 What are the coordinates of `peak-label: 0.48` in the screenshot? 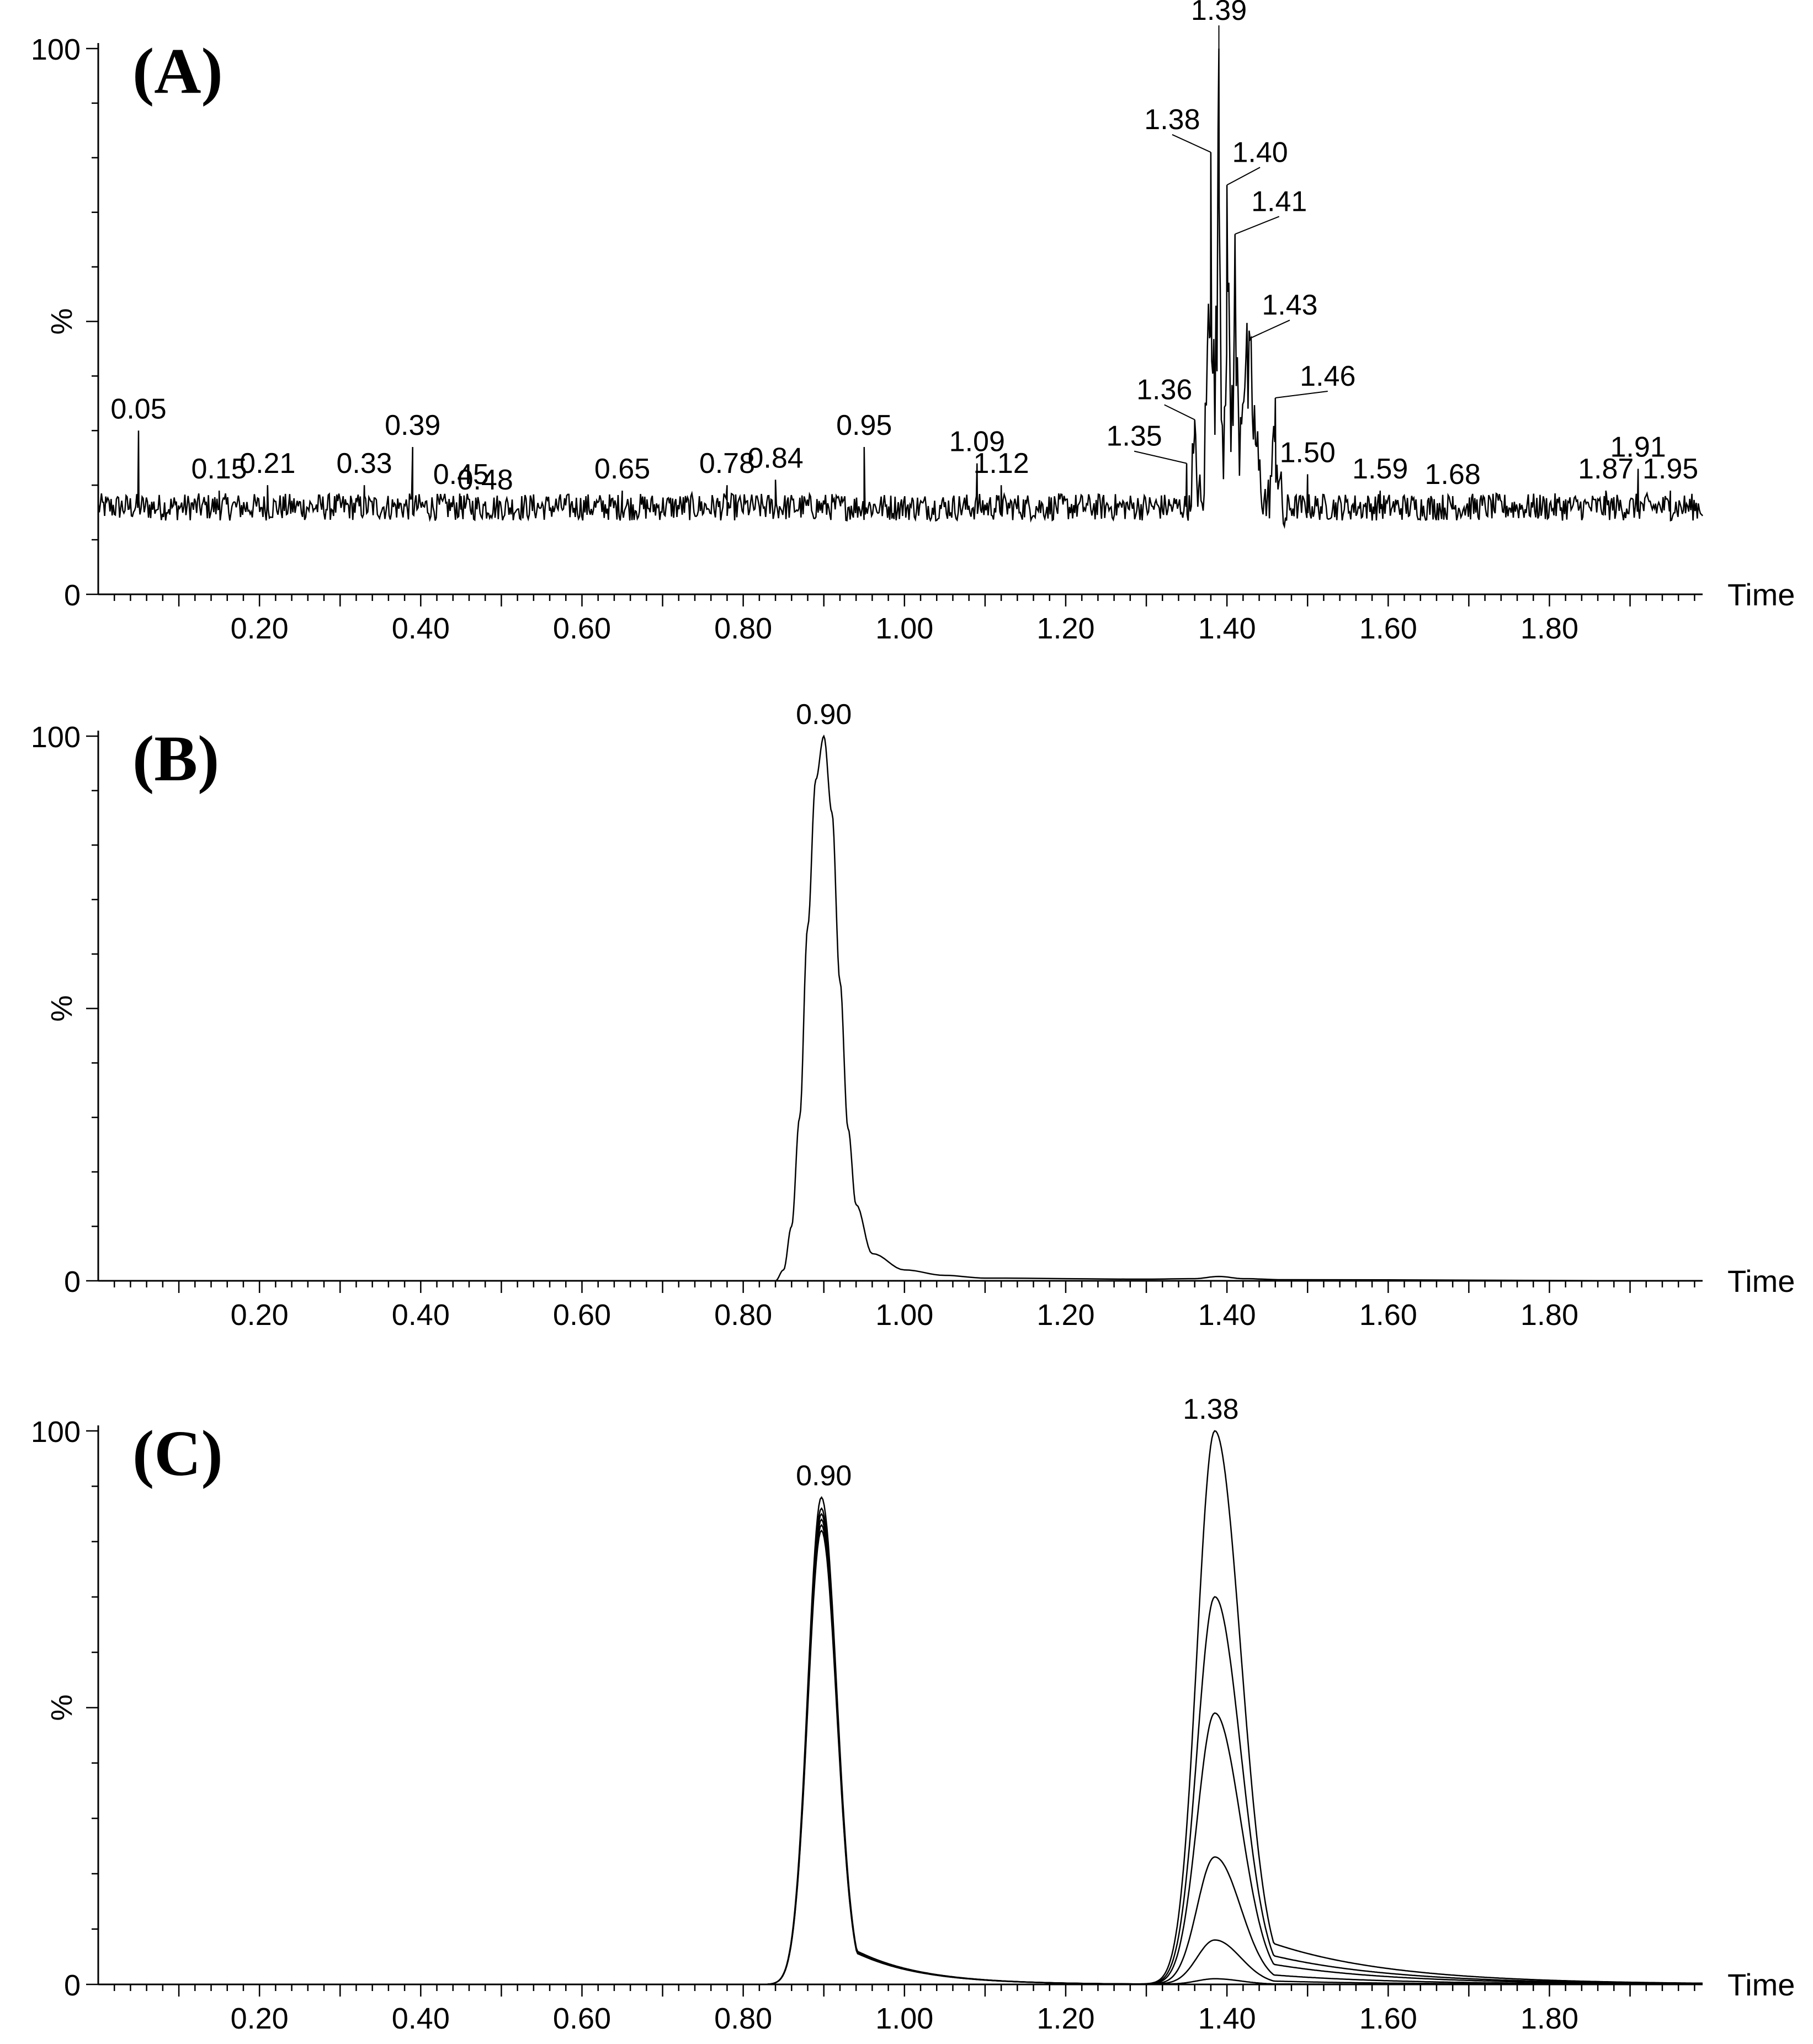 It's located at (485, 480).